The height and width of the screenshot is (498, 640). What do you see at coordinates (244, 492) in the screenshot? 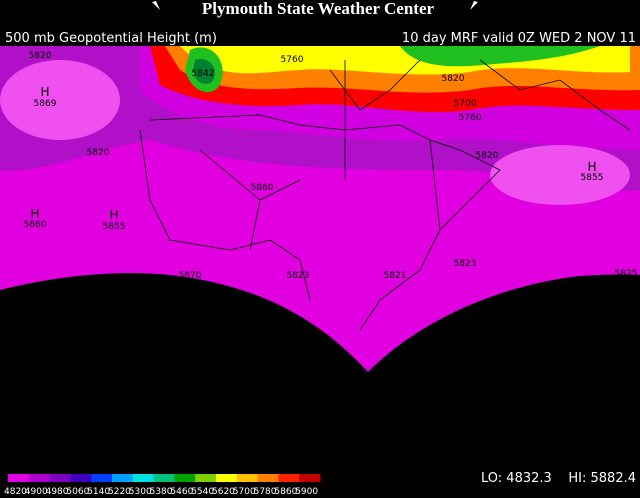
I see `scale-label: 5700` at bounding box center [244, 492].